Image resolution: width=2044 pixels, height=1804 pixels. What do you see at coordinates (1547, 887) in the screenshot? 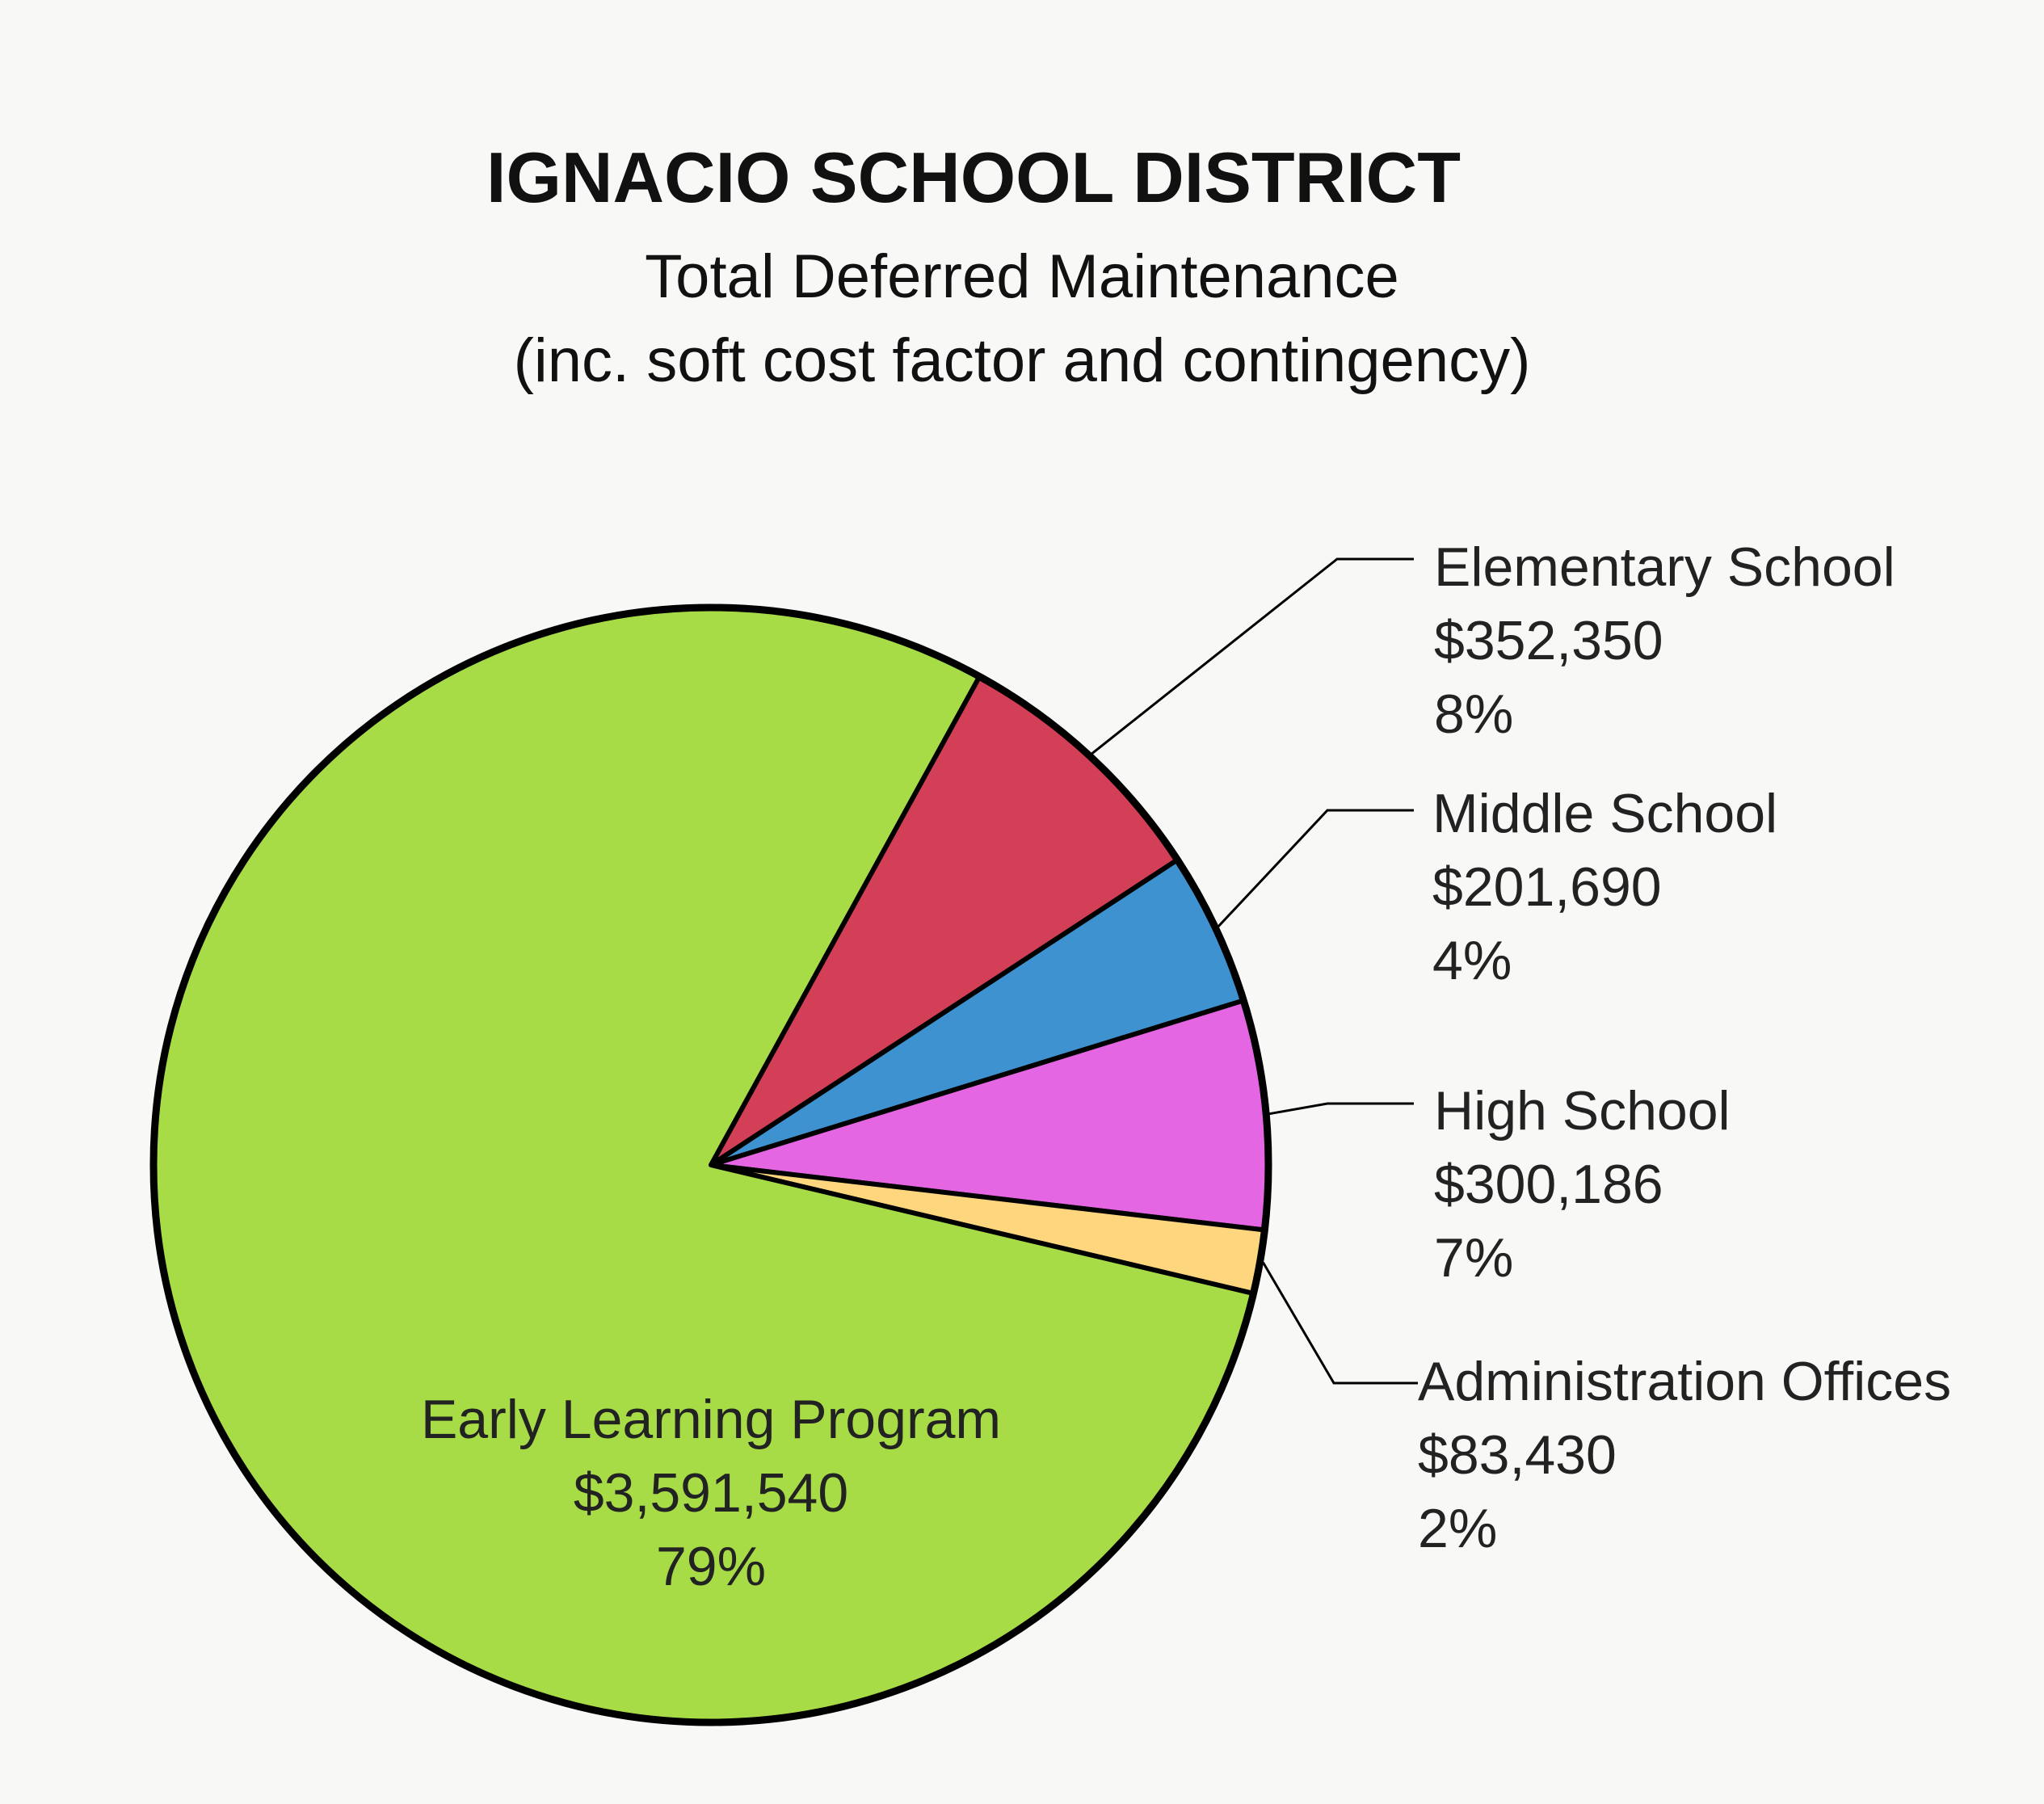
I see `slice-value-middle-school: $201,690` at bounding box center [1547, 887].